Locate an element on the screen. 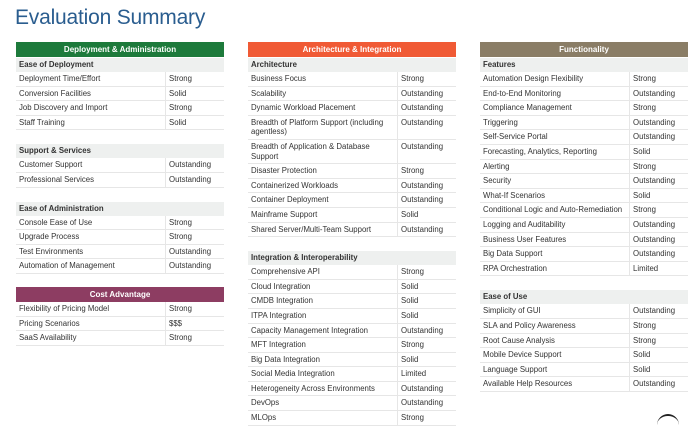 The width and height of the screenshot is (700, 430). criterion-label: Compliance Management is located at coordinates (555, 108).